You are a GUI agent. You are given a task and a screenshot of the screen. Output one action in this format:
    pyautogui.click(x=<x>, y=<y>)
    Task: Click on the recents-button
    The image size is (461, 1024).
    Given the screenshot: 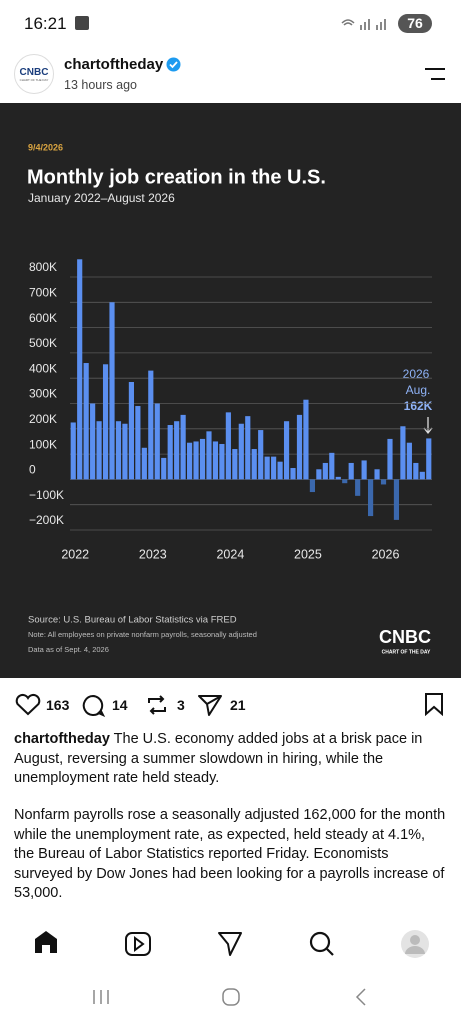 What is the action you would take?
    pyautogui.click(x=101, y=997)
    